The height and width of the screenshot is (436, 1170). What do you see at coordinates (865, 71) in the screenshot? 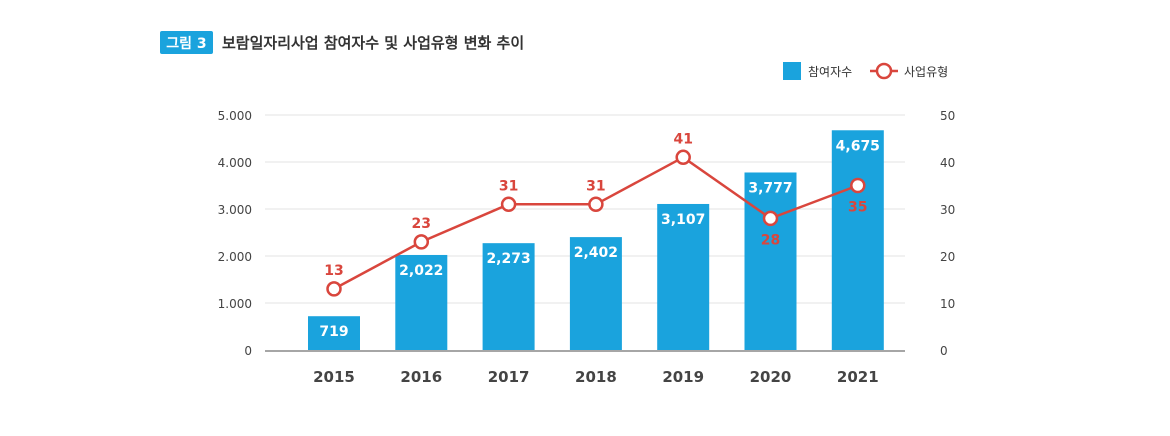
I see `legend: 참여자수 사업유형` at bounding box center [865, 71].